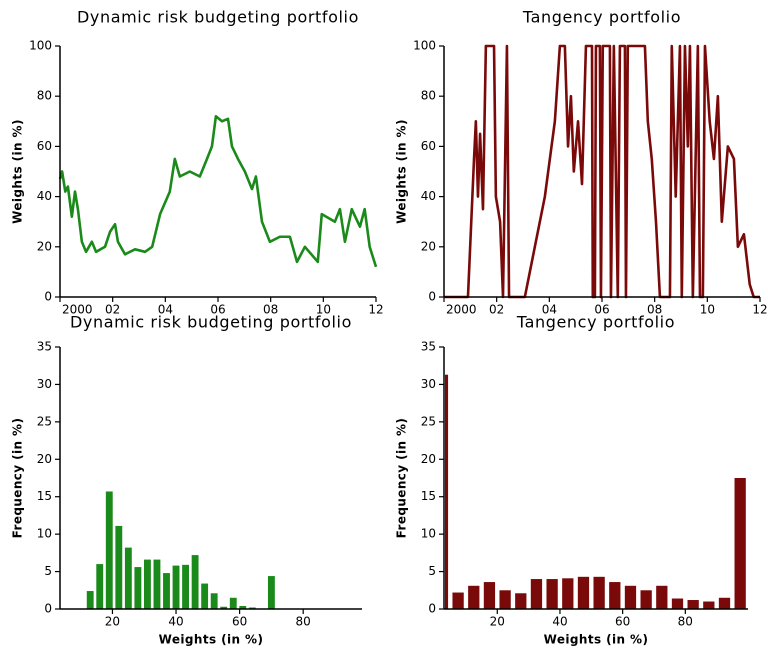  I want to click on y-tick-label: 10, so click(44, 534).